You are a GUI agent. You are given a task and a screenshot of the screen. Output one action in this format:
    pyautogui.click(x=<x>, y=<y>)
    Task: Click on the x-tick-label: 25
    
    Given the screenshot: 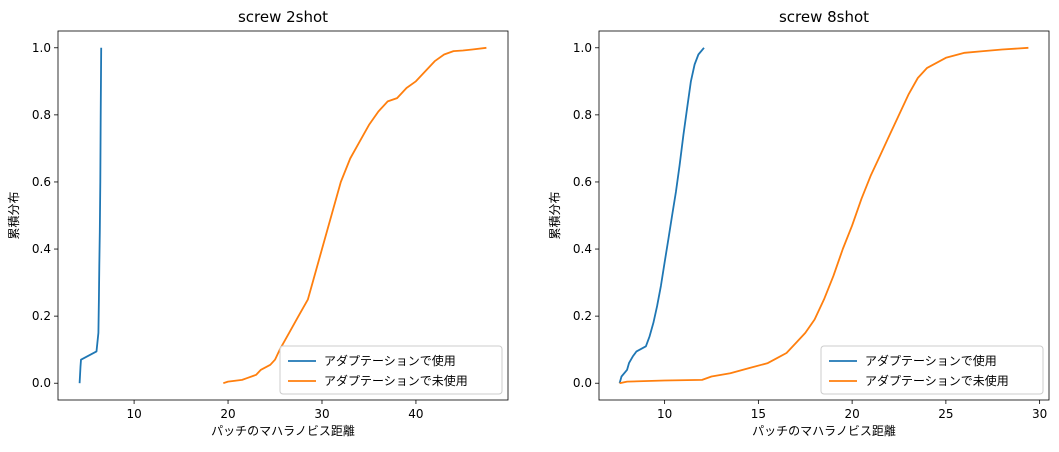 What is the action you would take?
    pyautogui.click(x=945, y=414)
    